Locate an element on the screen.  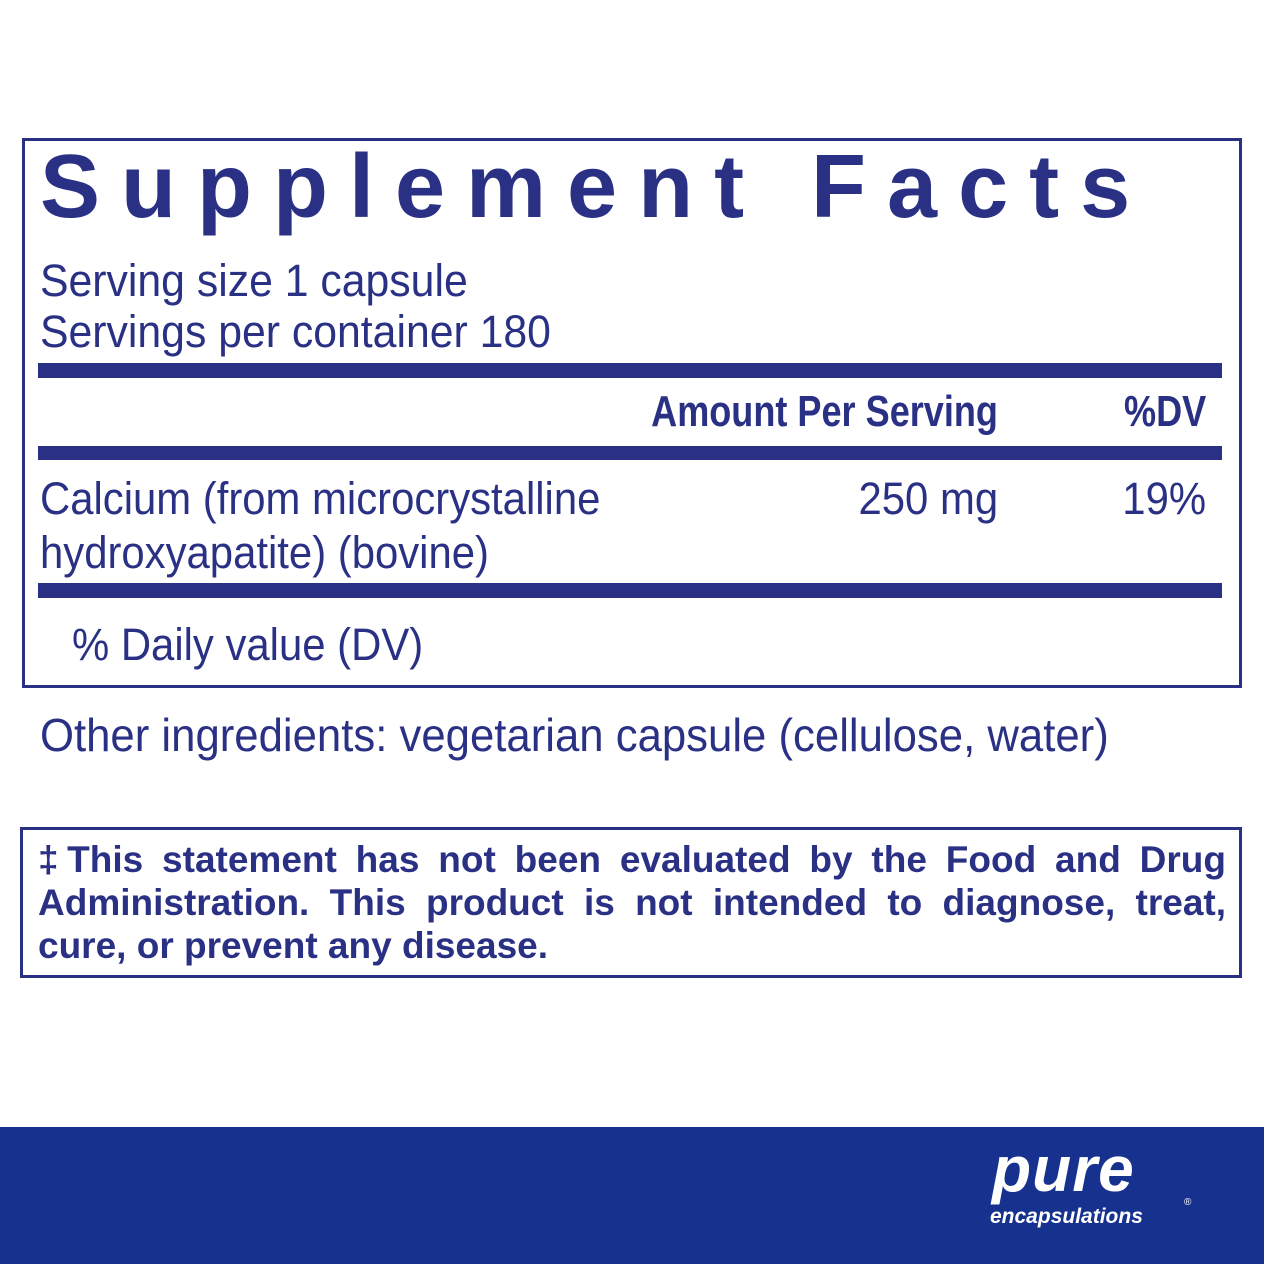
header-amount-per-serving: Amount Per Serving is located at coordinates (824, 411).